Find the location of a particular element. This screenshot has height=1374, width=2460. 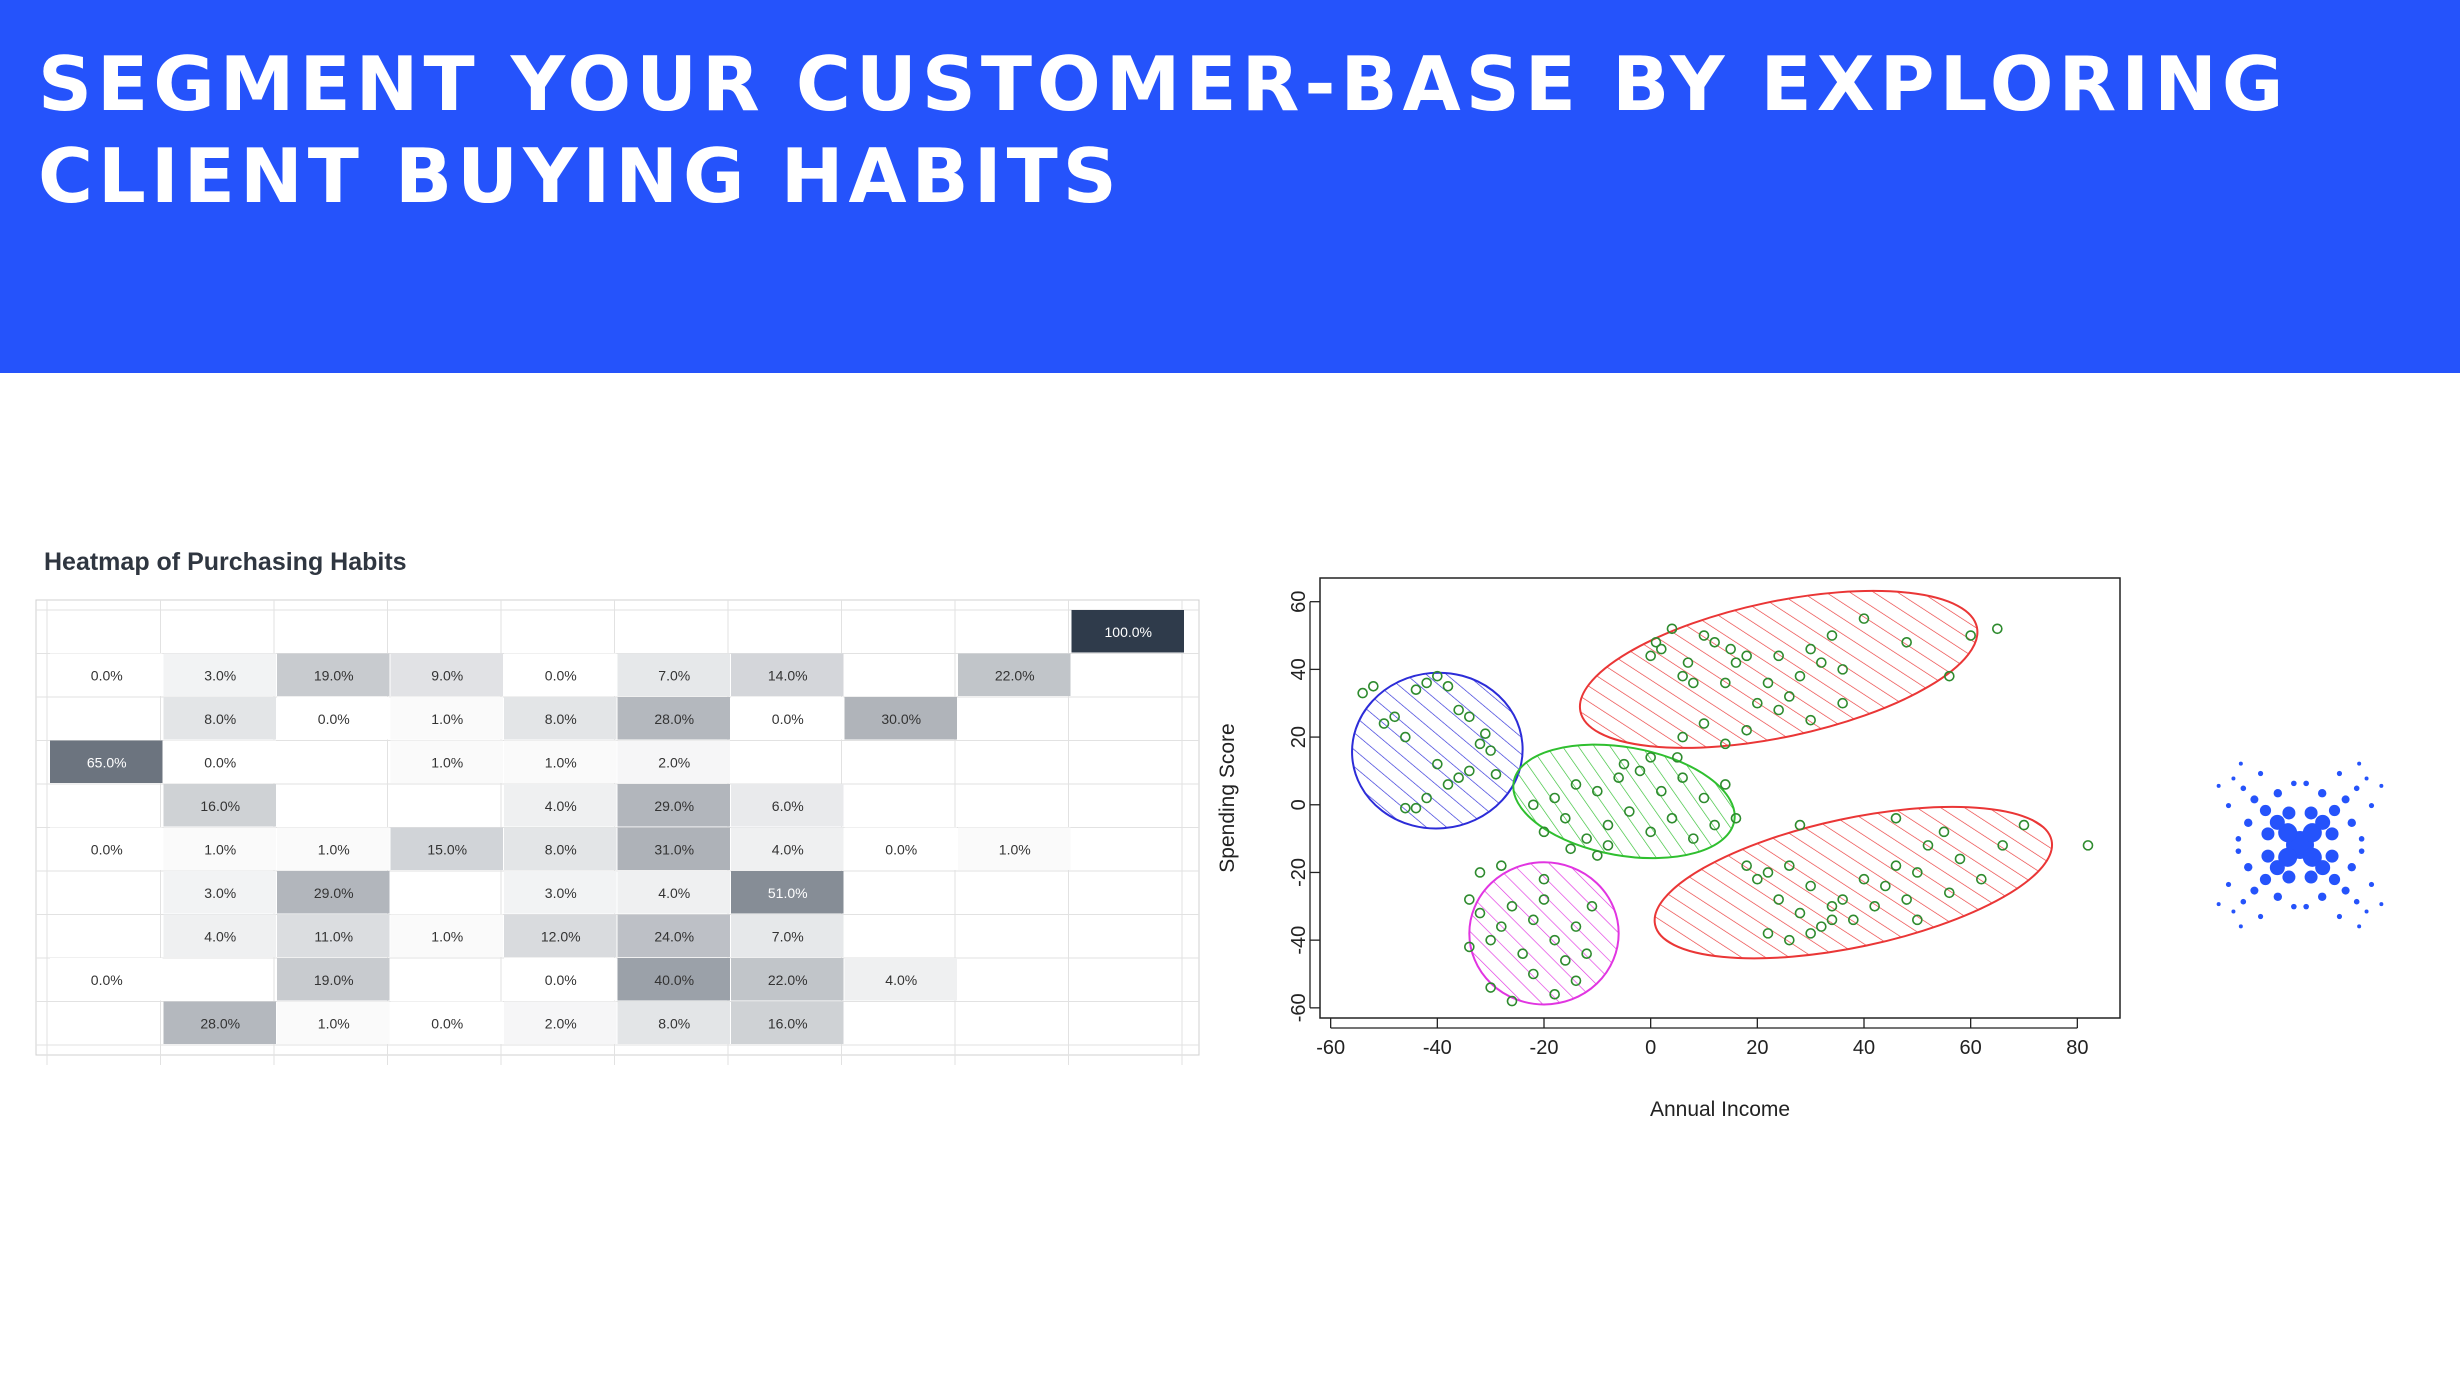

heatmap-cell-label: 11.0% is located at coordinates (333, 936).